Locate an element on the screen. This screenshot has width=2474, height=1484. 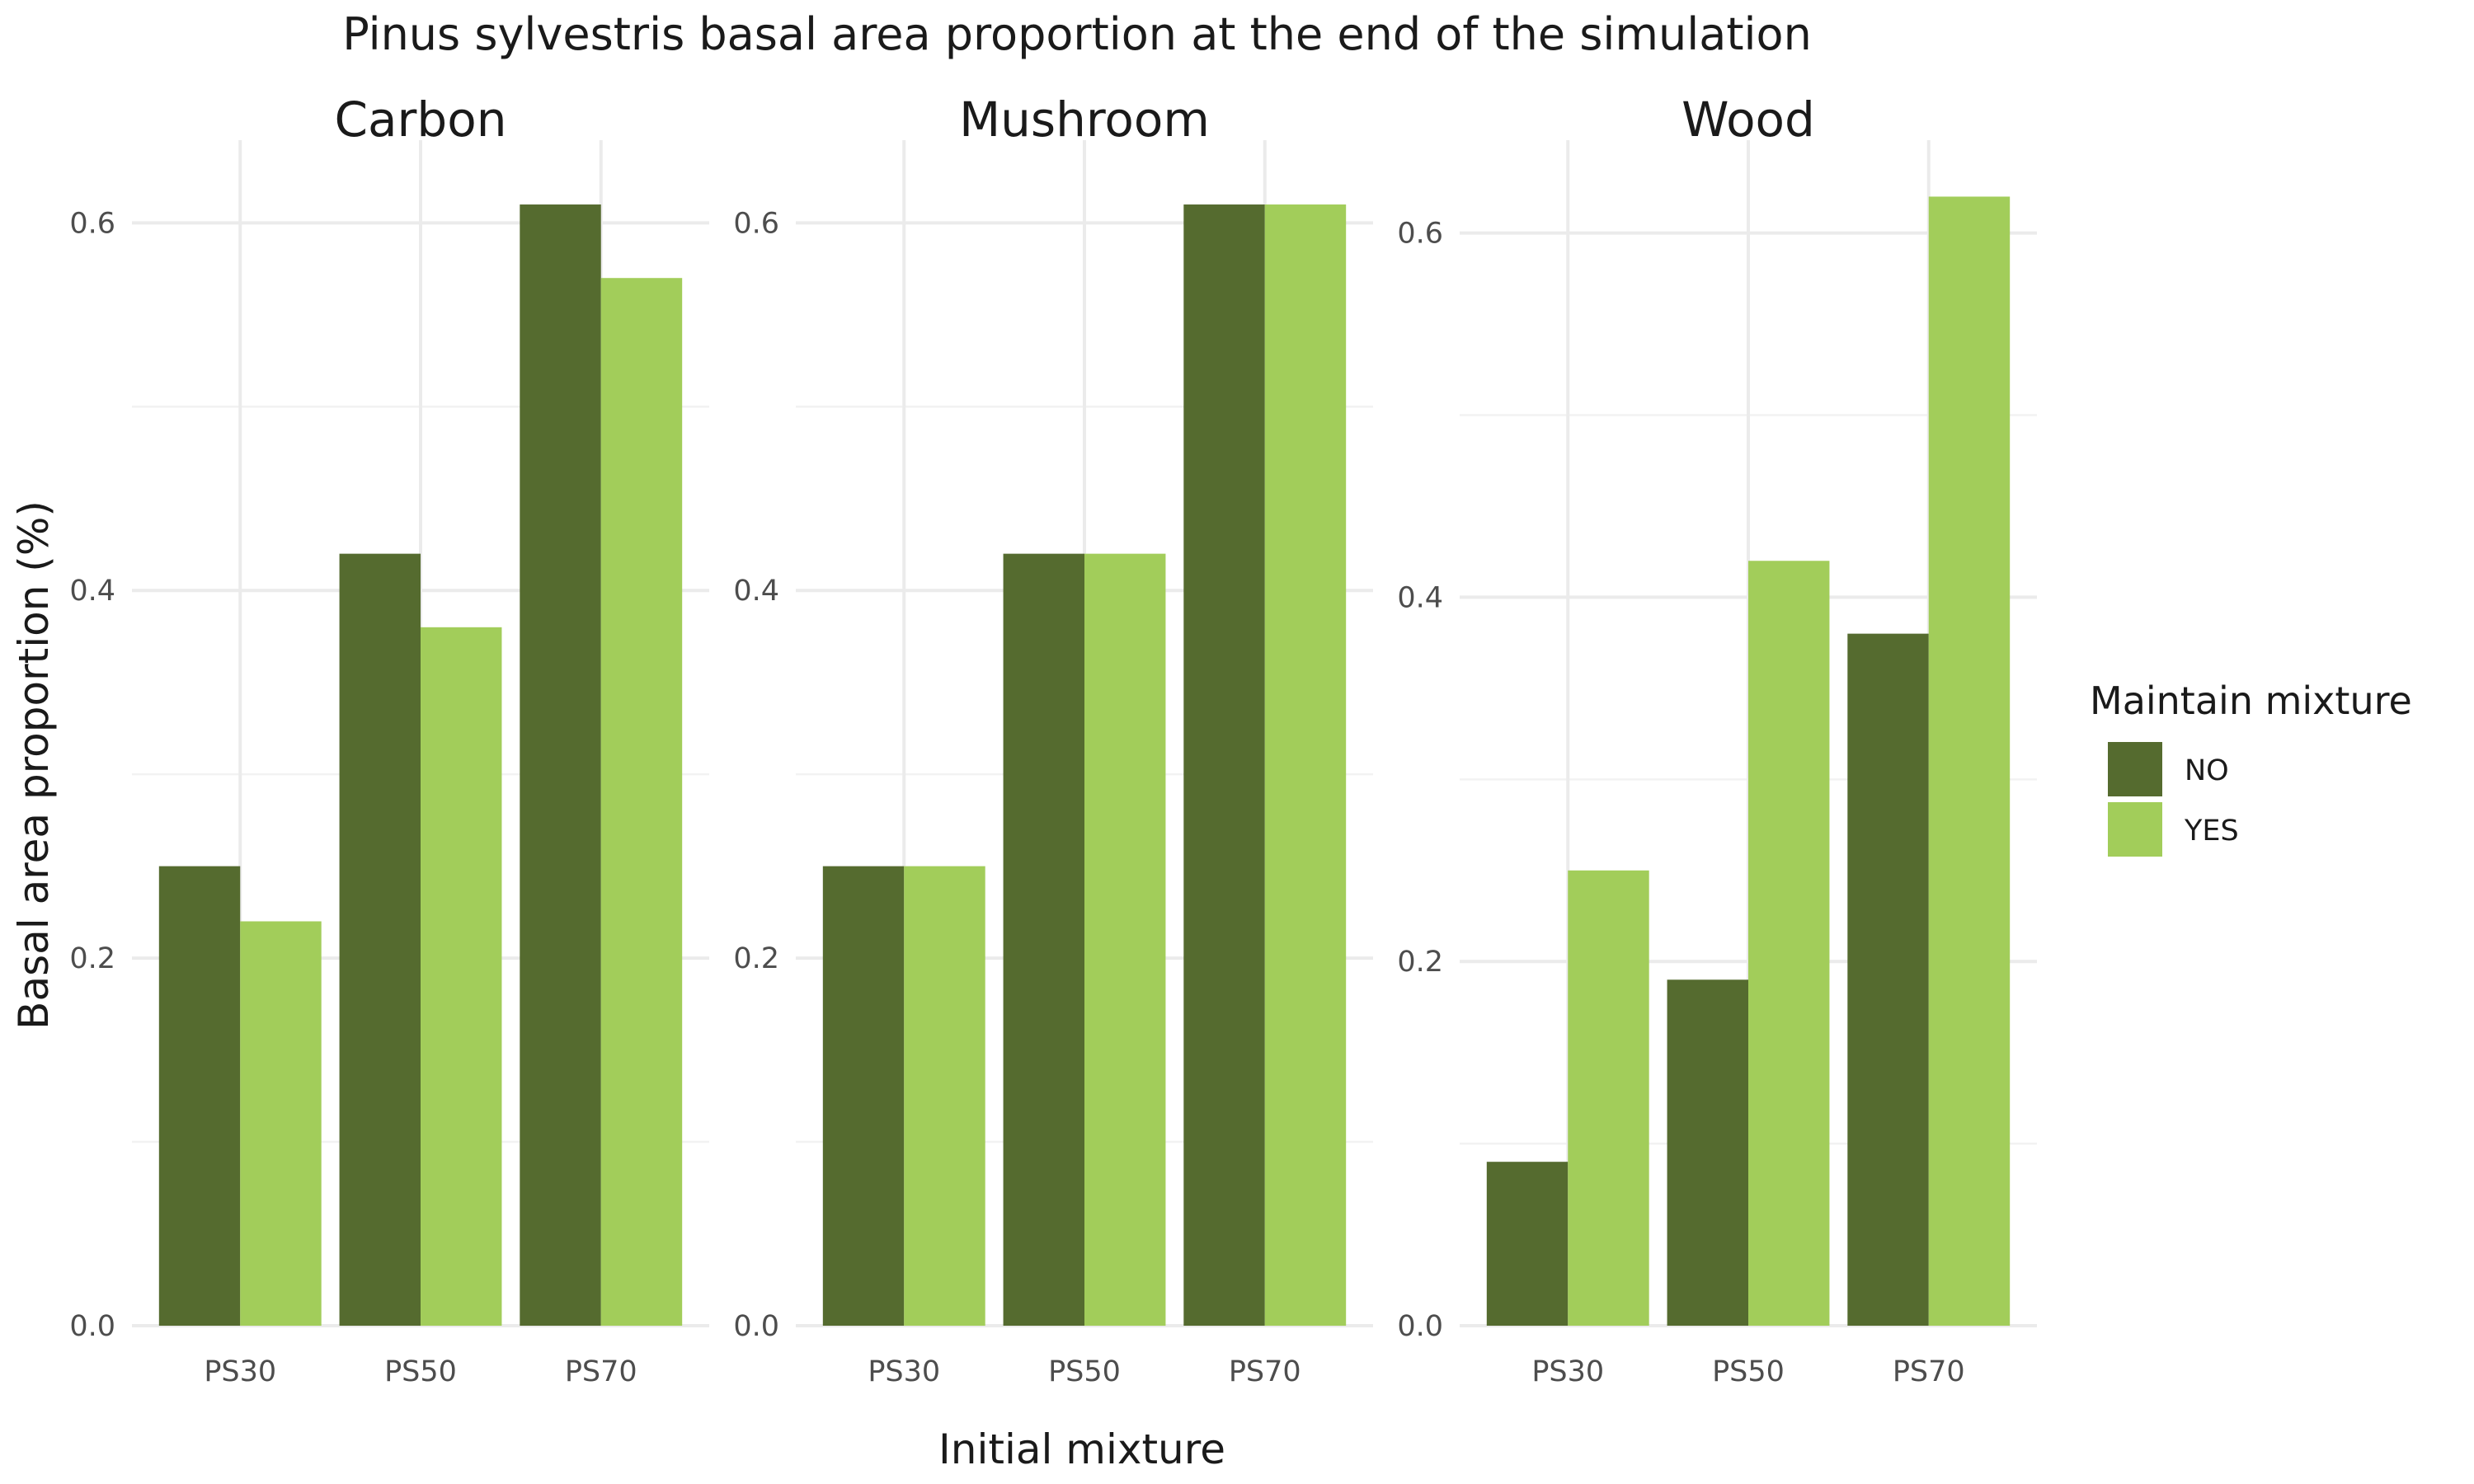
bar-mushroom-ps70-no is located at coordinates (1224, 765).